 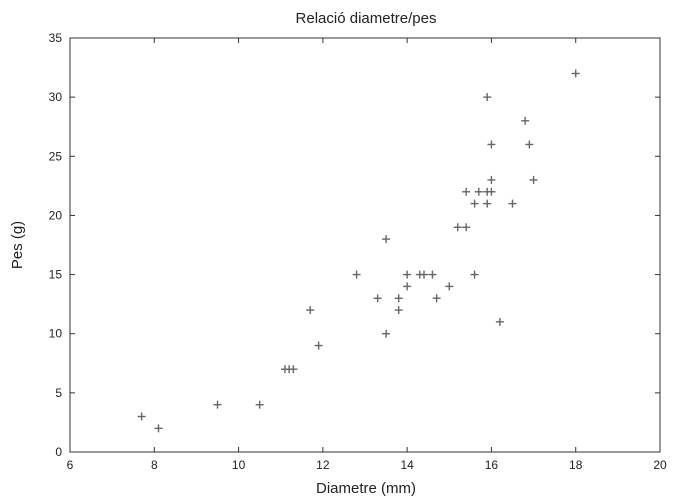 What do you see at coordinates (56, 97) in the screenshot?
I see `y-tick-label: 30` at bounding box center [56, 97].